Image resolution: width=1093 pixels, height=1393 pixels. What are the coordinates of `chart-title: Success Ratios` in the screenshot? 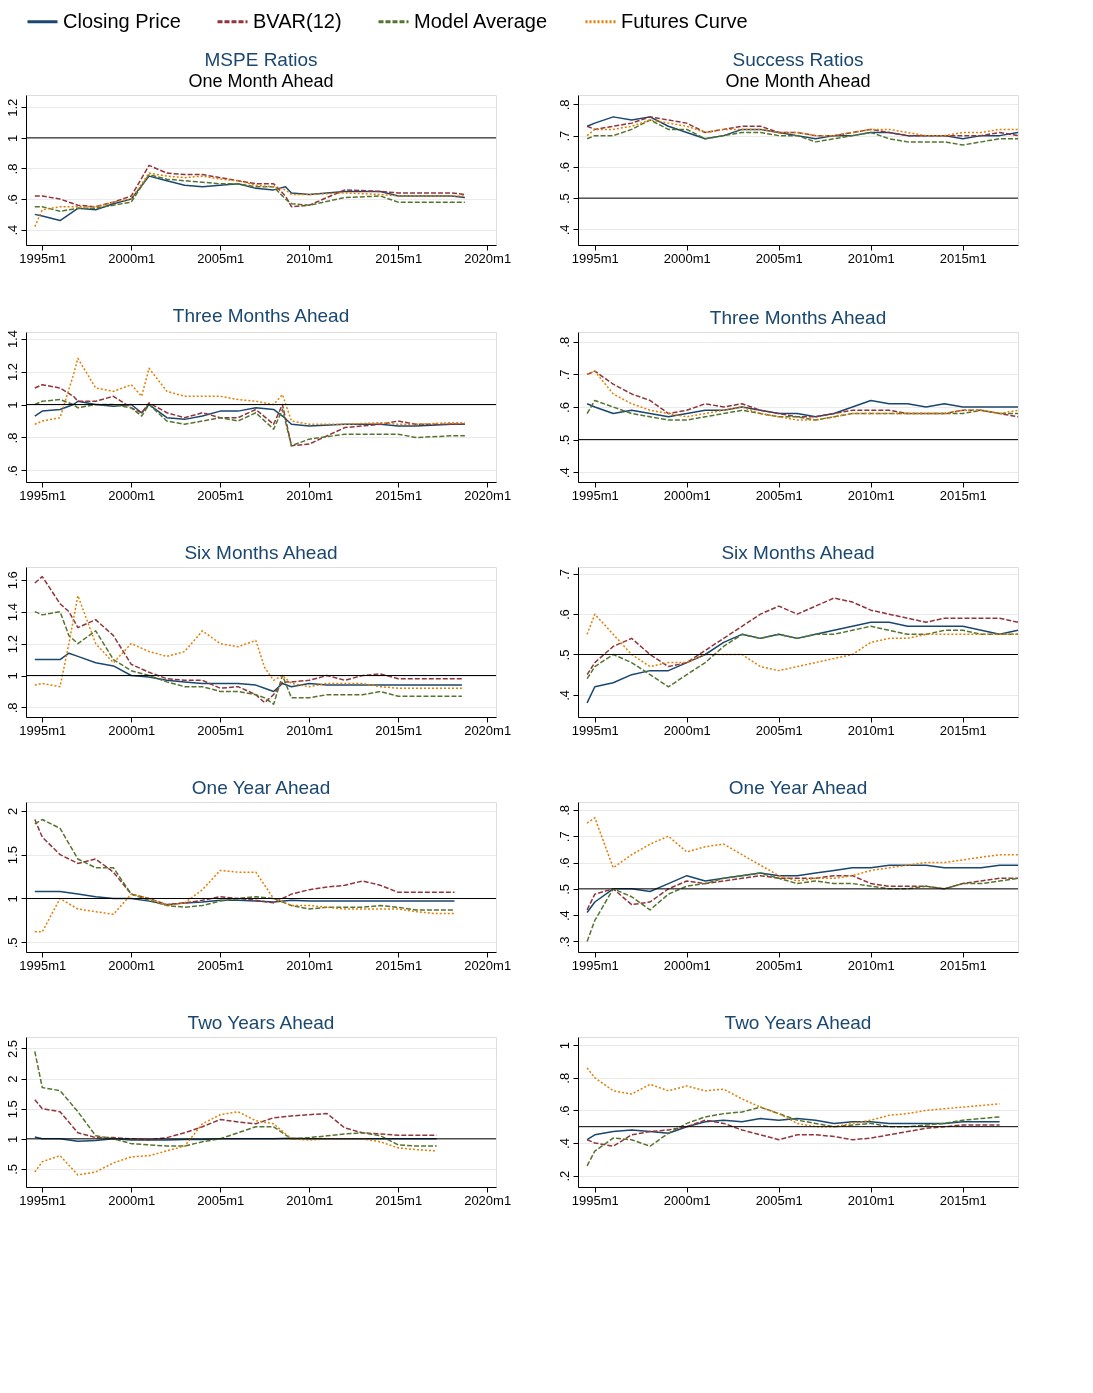 It's located at (798, 59).